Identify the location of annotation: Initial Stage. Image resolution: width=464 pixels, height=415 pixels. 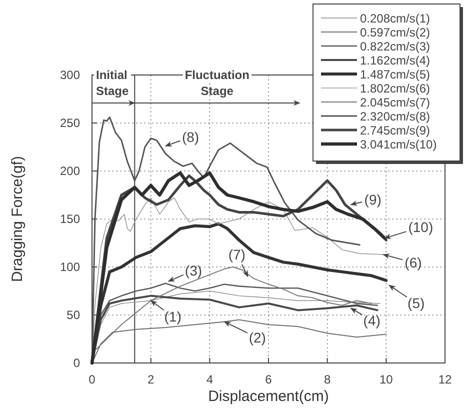
(113, 83).